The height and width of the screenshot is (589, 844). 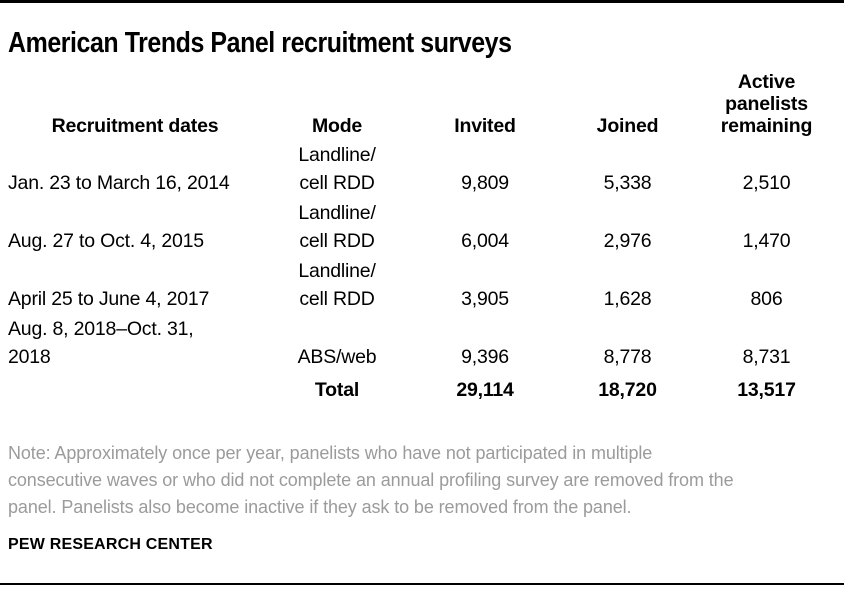 What do you see at coordinates (485, 125) in the screenshot?
I see `column-header-invited: Invited` at bounding box center [485, 125].